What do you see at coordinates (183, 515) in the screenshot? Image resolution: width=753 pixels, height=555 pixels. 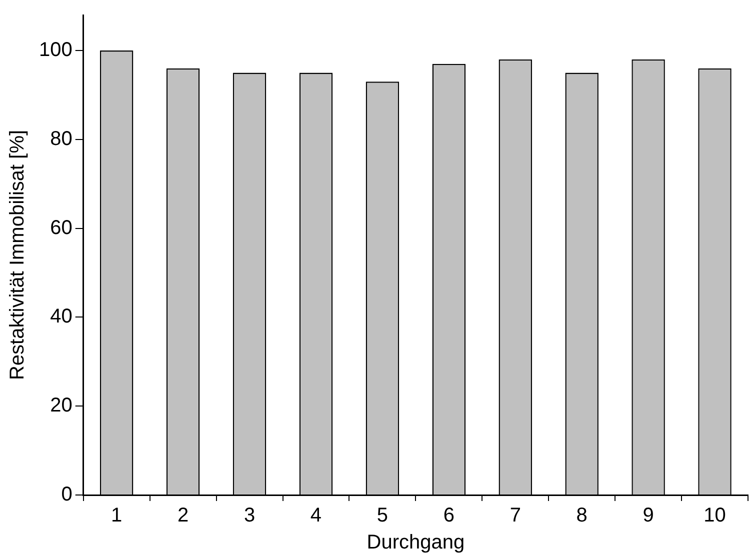 I see `x-tick-label: 2` at bounding box center [183, 515].